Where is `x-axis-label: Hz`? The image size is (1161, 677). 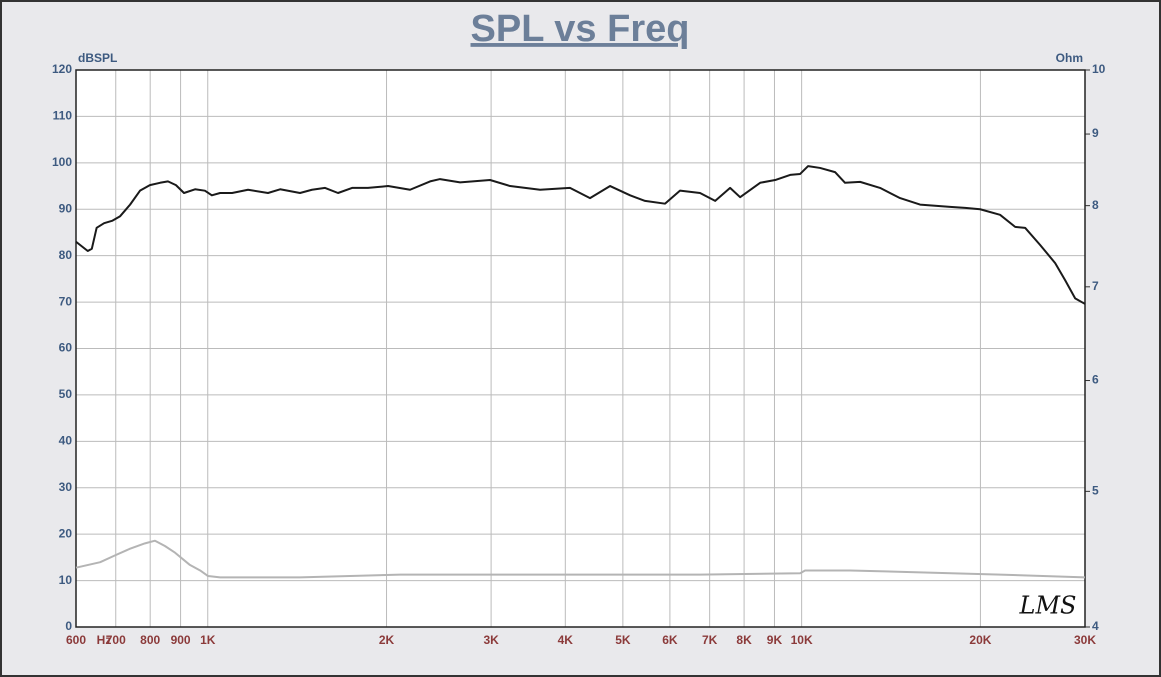
x-axis-label: Hz is located at coordinates (104, 640).